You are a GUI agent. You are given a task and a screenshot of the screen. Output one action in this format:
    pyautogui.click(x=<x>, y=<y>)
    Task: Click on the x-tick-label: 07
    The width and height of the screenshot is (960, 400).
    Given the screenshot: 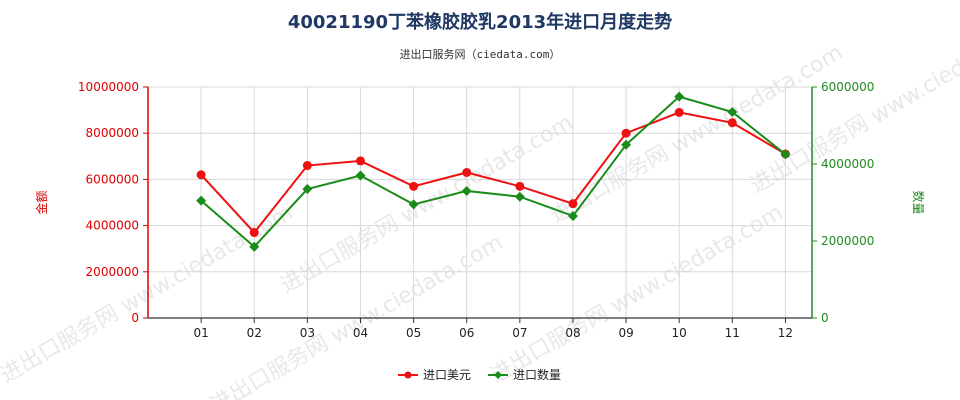 What is the action you would take?
    pyautogui.click(x=519, y=333)
    